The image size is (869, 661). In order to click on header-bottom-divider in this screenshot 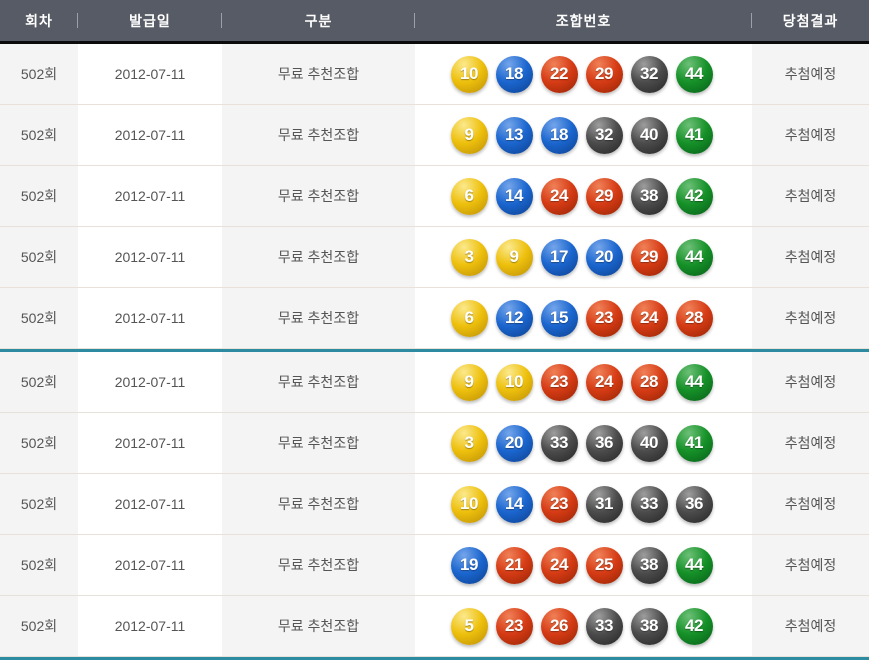, I will do `click(434, 42)`.